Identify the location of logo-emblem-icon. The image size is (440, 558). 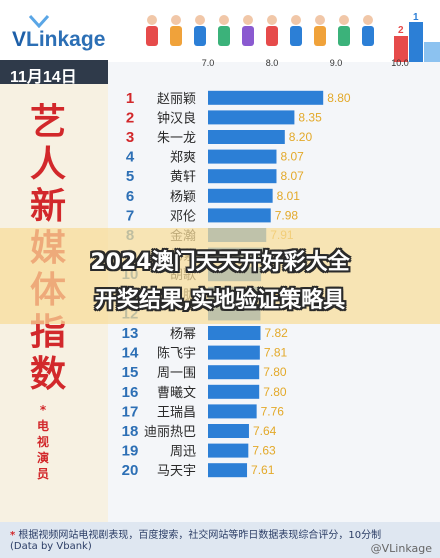
(39, 21).